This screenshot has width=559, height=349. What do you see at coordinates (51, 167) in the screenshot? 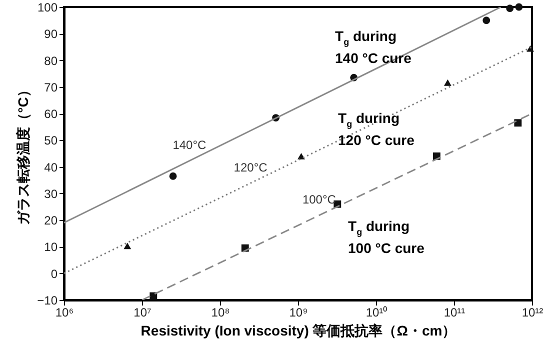
I see `y-tick-label: 40` at bounding box center [51, 167].